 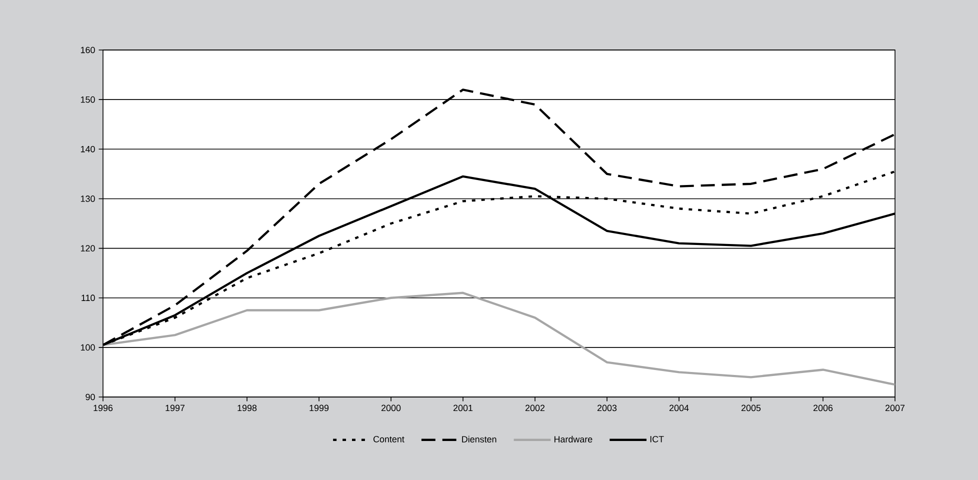 I want to click on x-tick-label: 2006, so click(x=823, y=408).